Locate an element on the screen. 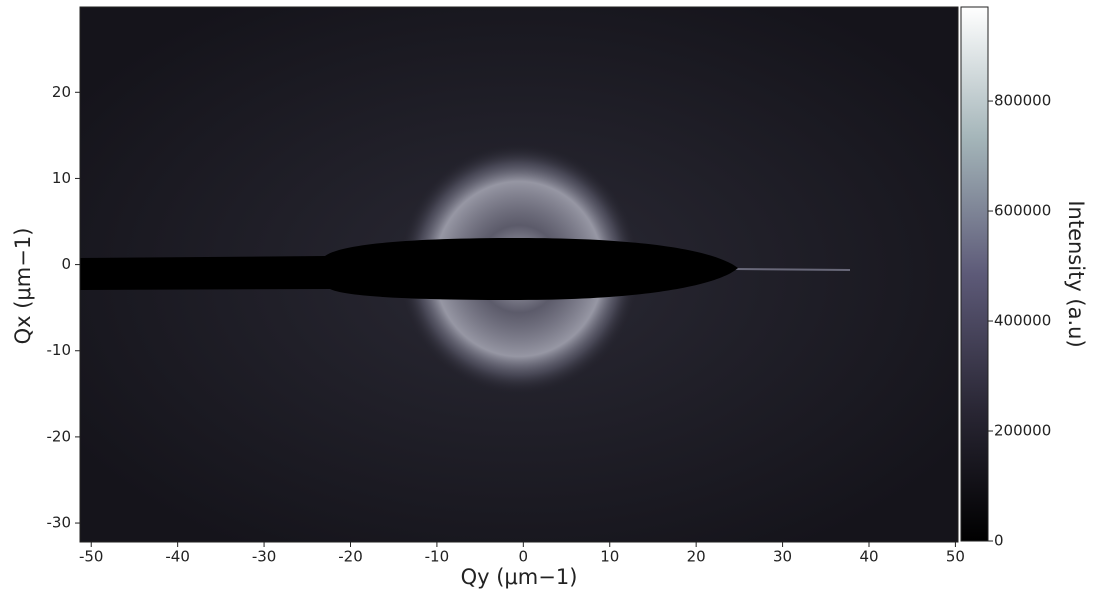  y-axis-label: Qx (μm−1) is located at coordinates (23, 286).